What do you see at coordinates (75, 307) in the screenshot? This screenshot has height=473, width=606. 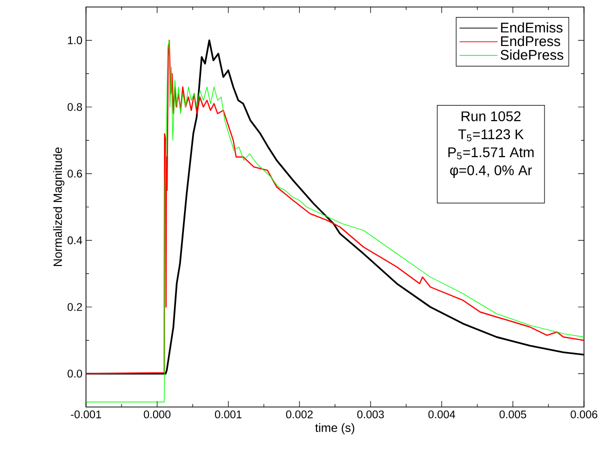 I see `y-tick-label: 0.2` at bounding box center [75, 307].